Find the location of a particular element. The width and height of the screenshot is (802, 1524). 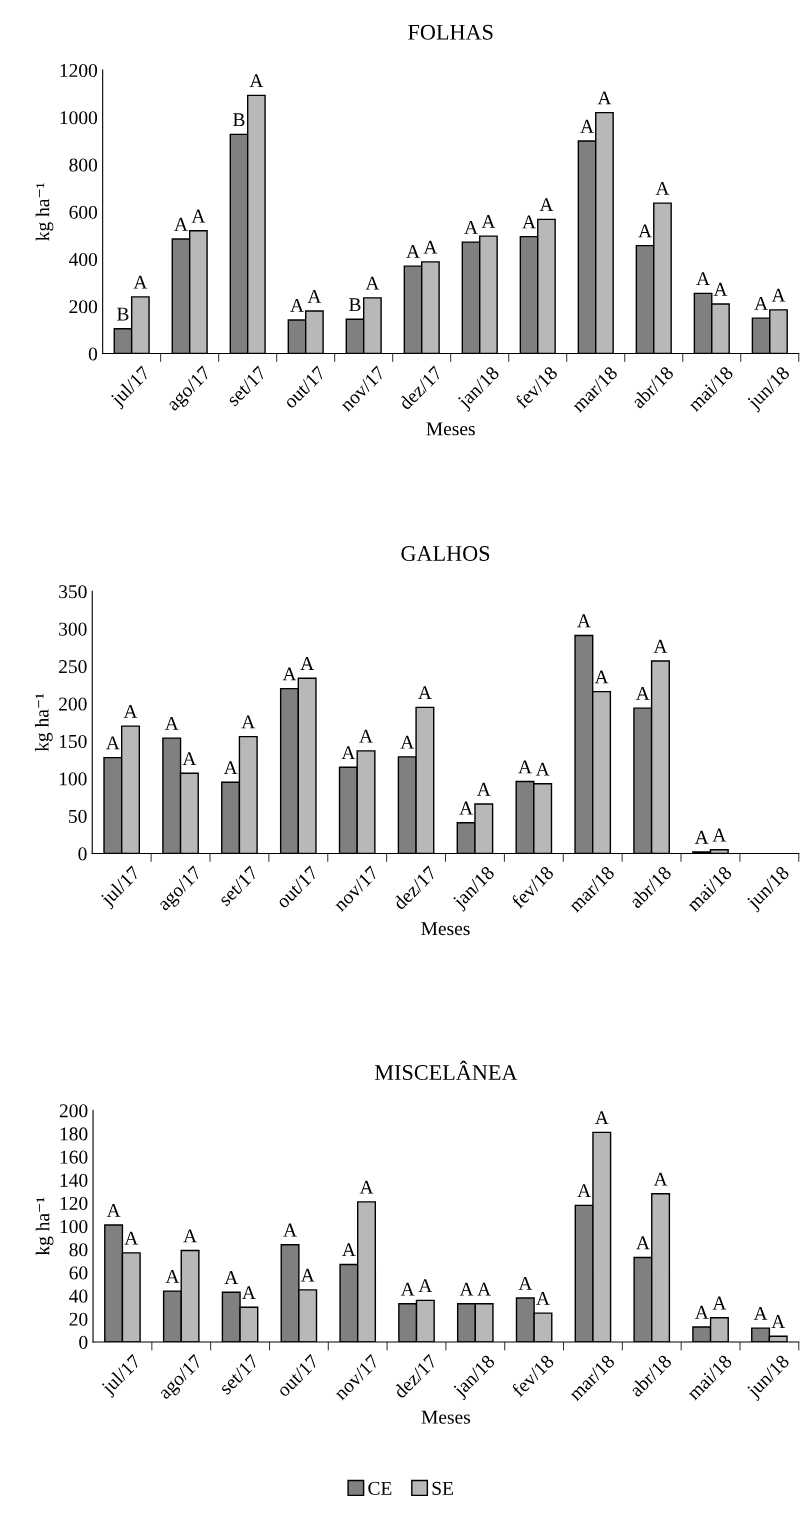

y-tick-label: 350 is located at coordinates (73, 592).